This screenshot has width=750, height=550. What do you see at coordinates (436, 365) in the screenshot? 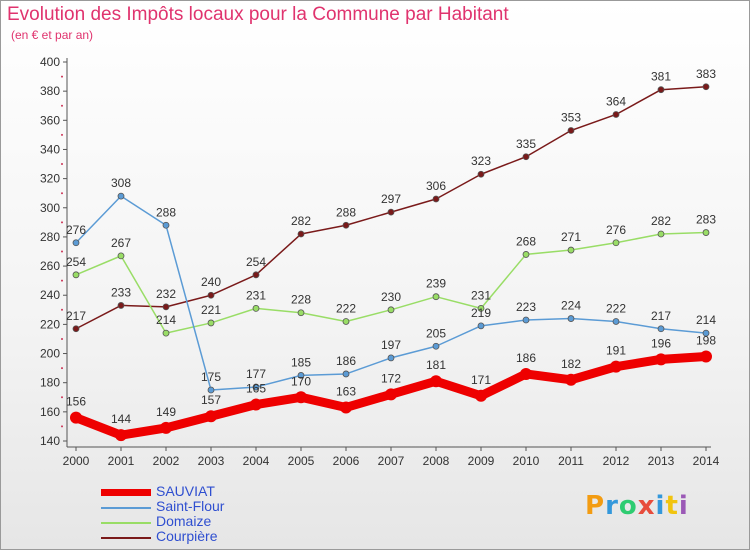
I see `data-label: 181` at bounding box center [436, 365].